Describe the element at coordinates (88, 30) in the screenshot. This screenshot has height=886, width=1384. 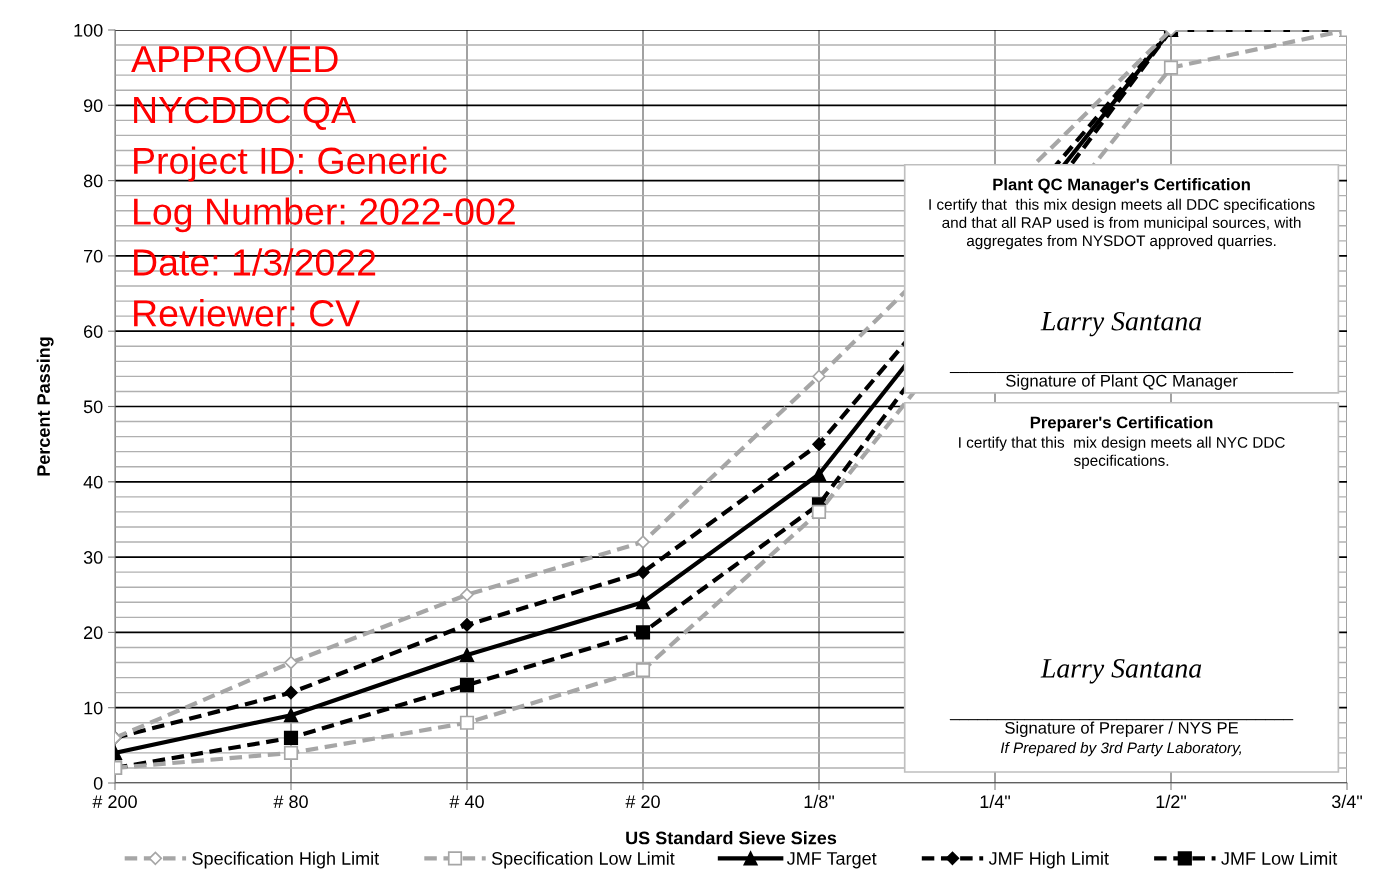
I see `y-tick-label: 100` at that location.